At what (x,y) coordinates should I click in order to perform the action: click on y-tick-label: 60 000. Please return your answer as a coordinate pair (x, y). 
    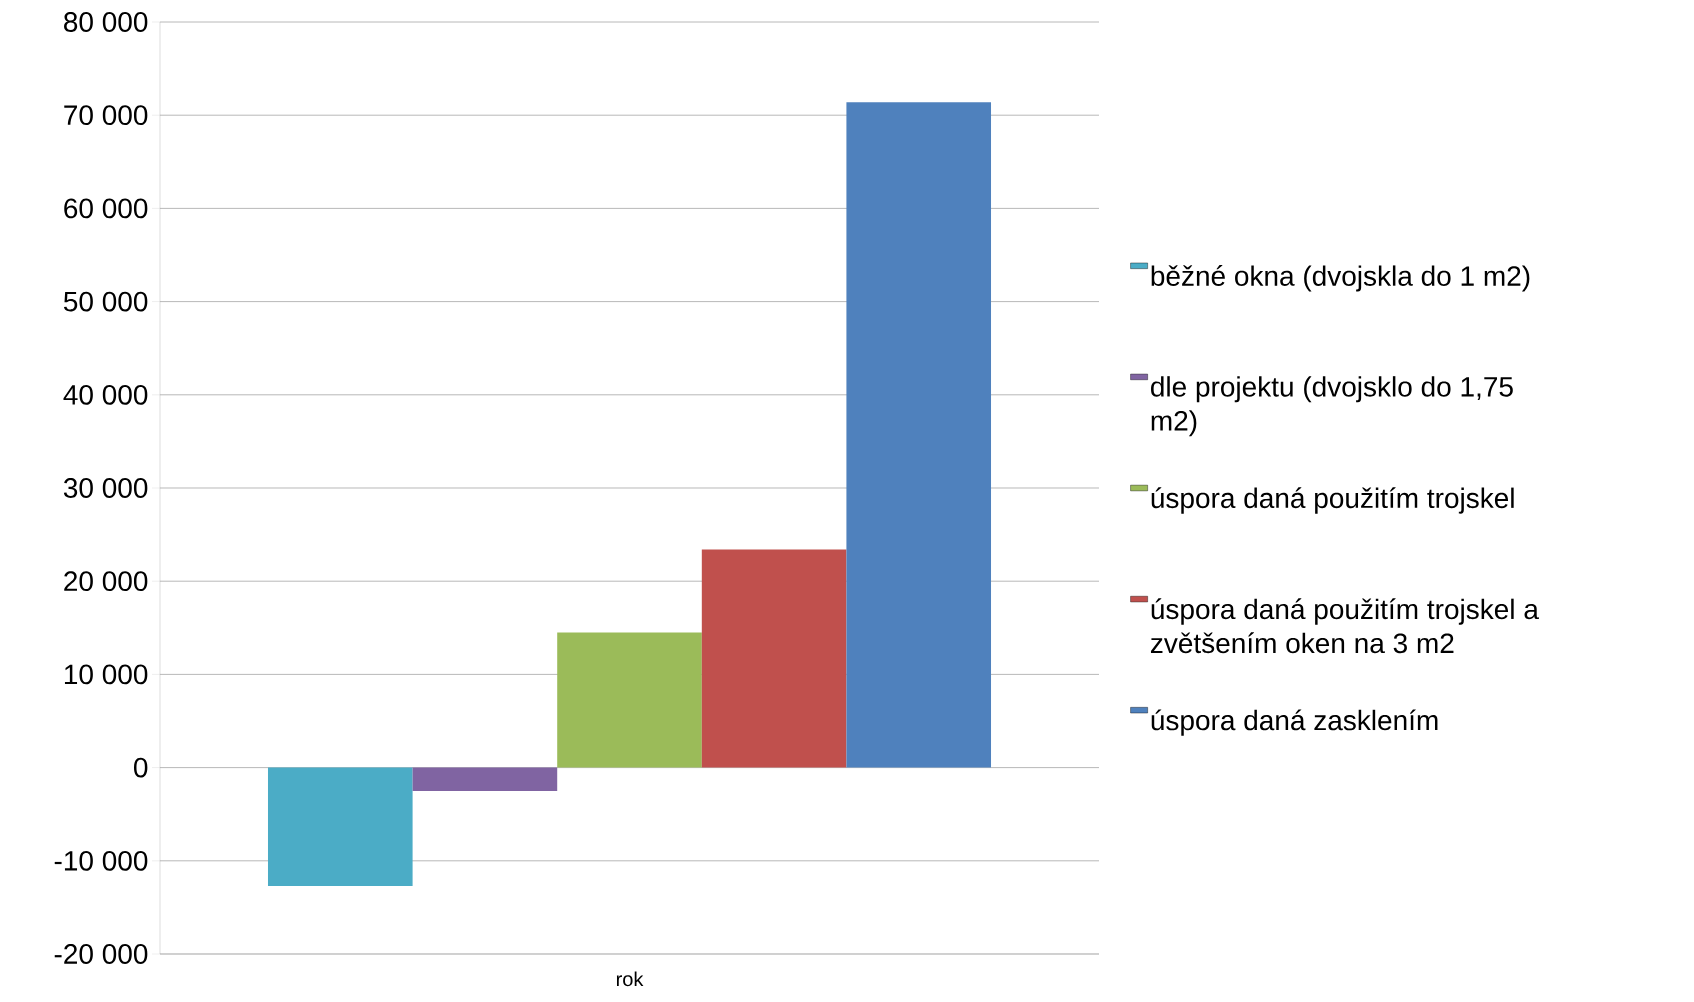
    Looking at the image, I should click on (106, 208).